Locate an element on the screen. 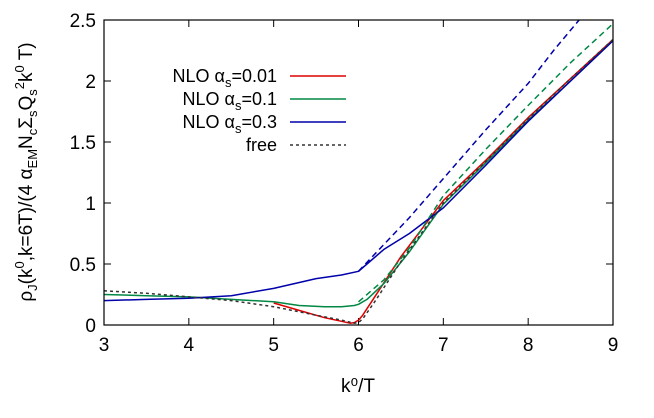 Image resolution: width=654 pixels, height=418 pixels. y-tick-label: 2.5 is located at coordinates (83, 21).